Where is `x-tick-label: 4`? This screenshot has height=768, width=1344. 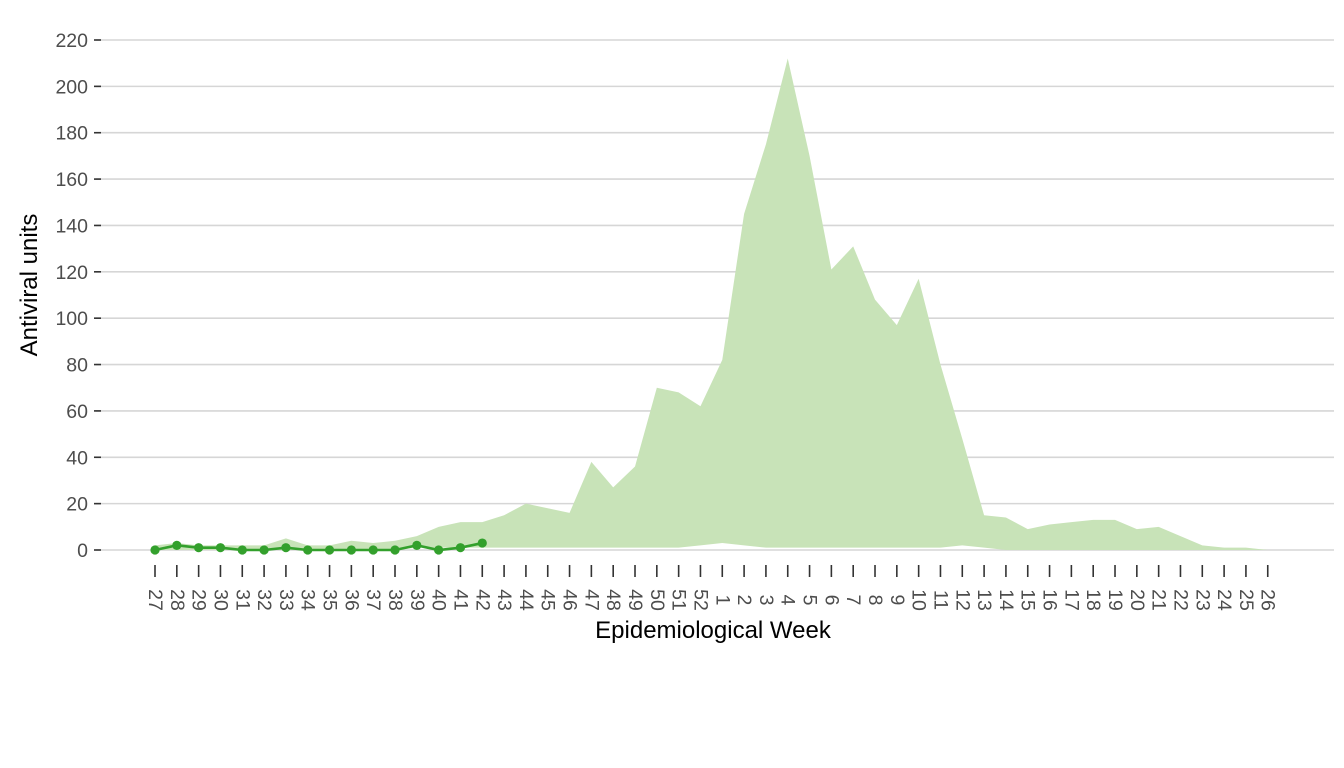
x-tick-label: 4 is located at coordinates (788, 600).